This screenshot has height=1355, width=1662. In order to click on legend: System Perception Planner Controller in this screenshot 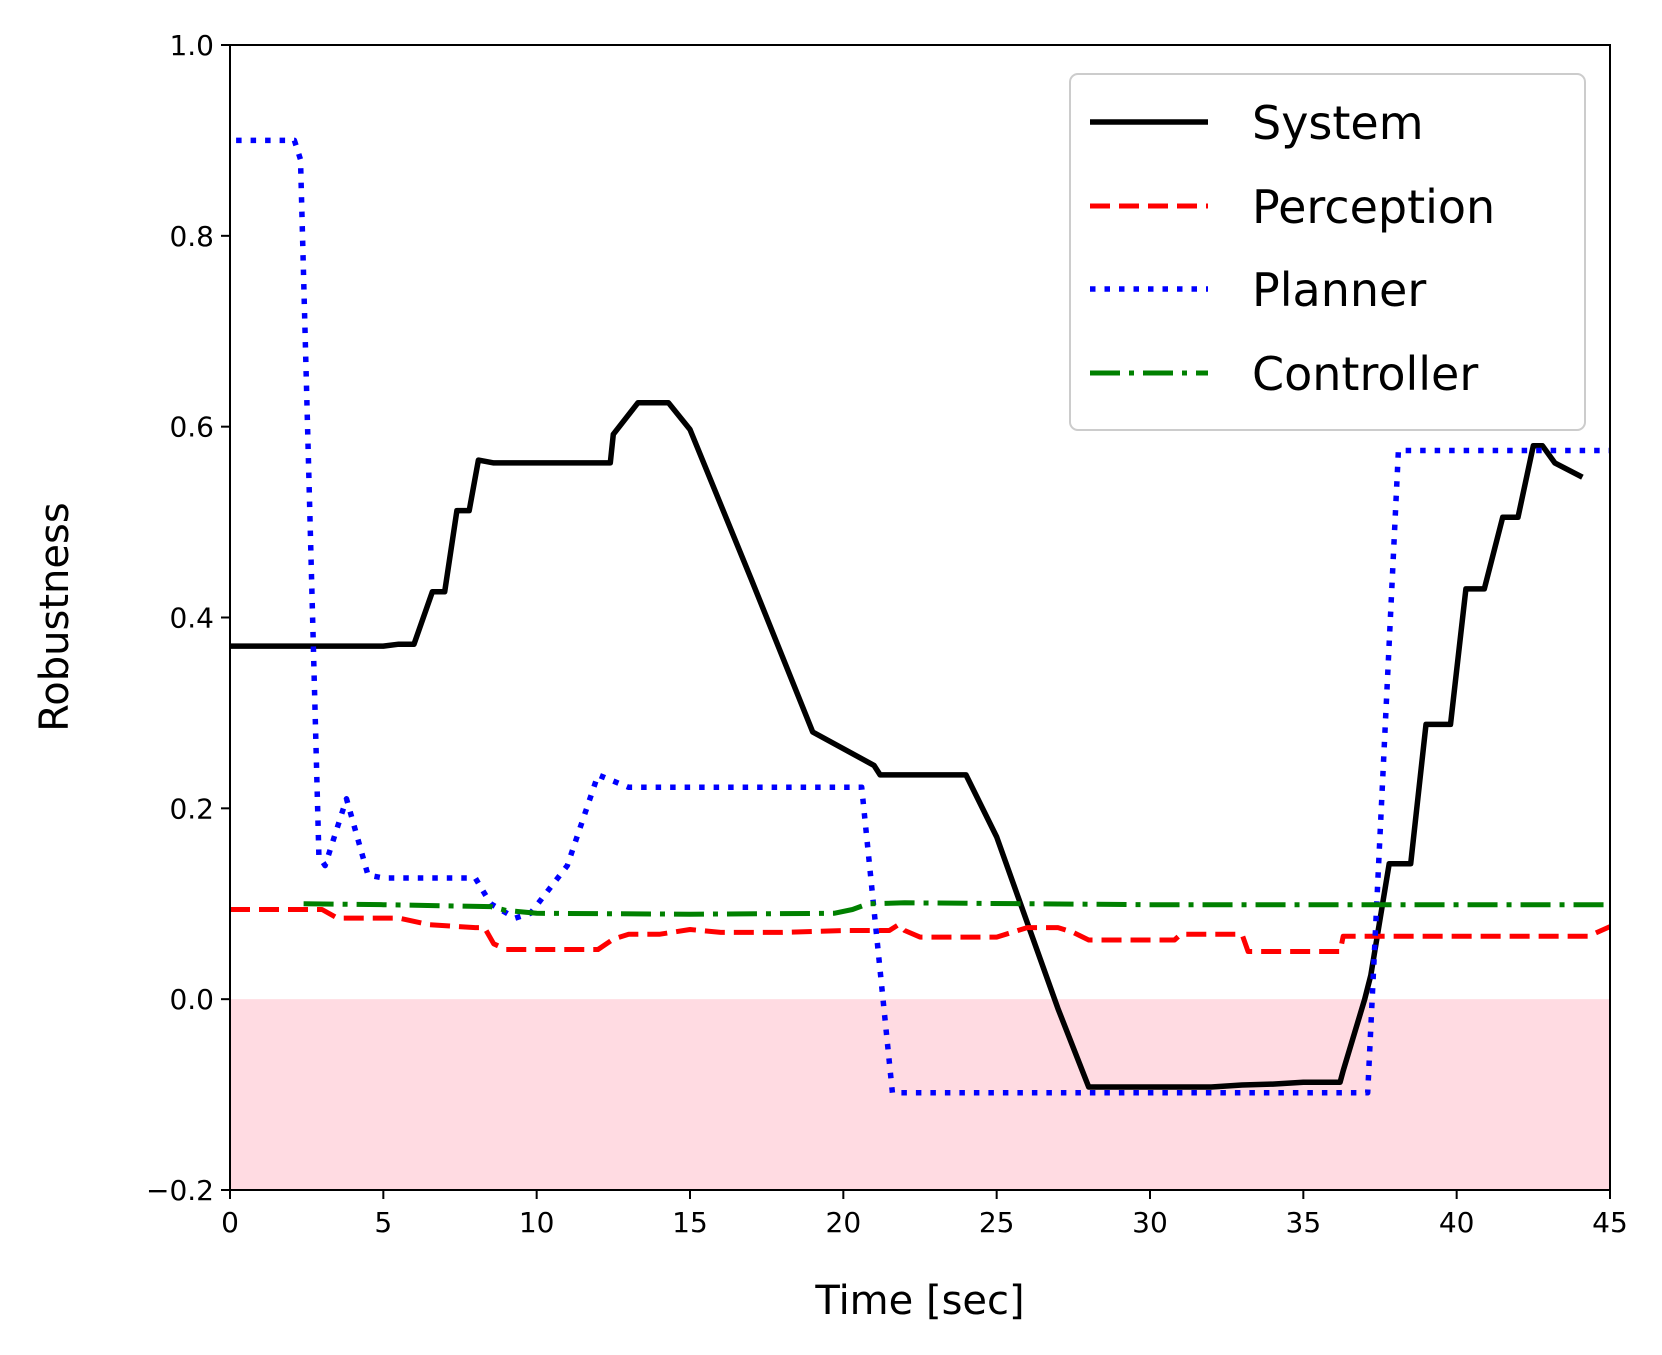, I will do `click(1327, 252)`.